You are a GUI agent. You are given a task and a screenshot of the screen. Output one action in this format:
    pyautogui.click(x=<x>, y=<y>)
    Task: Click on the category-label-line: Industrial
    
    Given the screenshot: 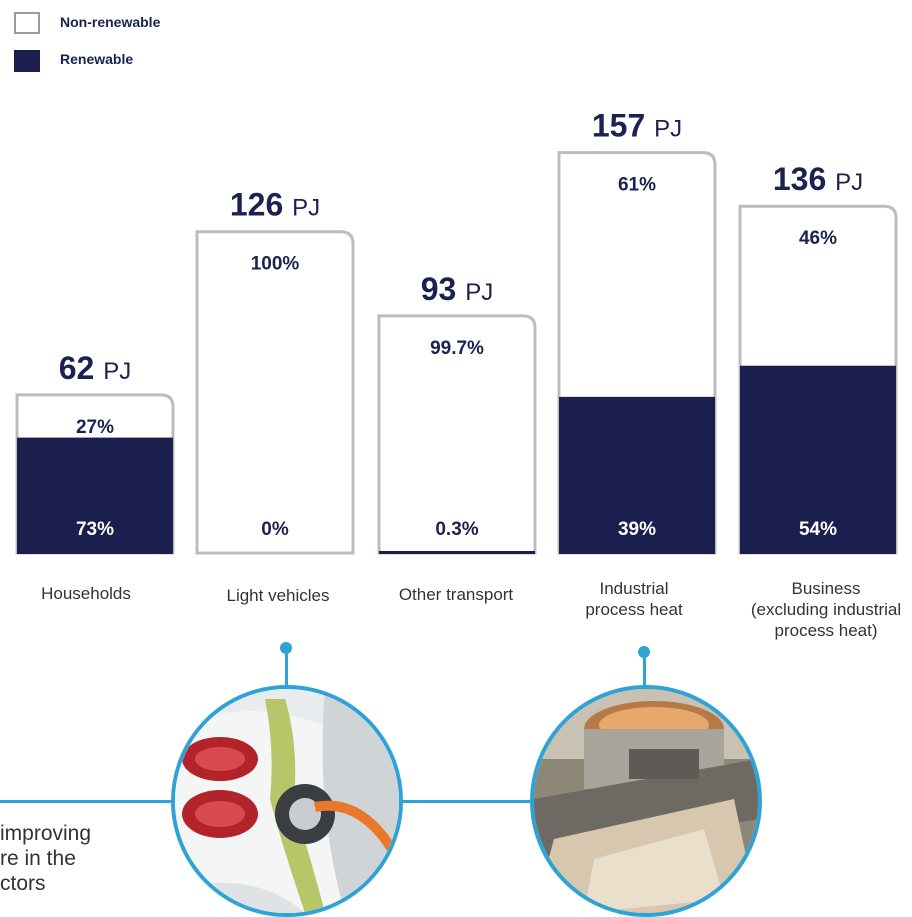 What is the action you would take?
    pyautogui.click(x=634, y=588)
    